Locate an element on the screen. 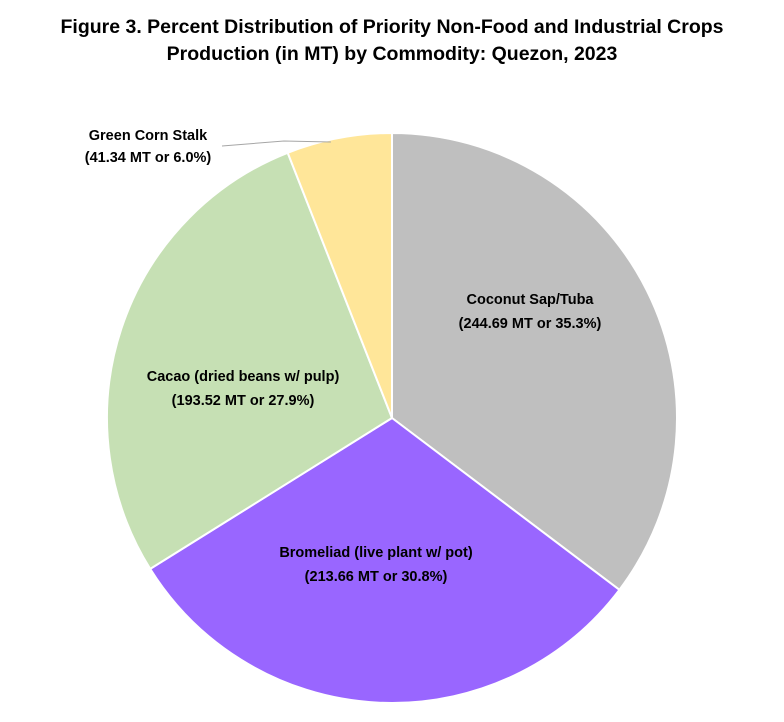  slice-label-line: (41.34 MT or 6.0%) is located at coordinates (148, 158).